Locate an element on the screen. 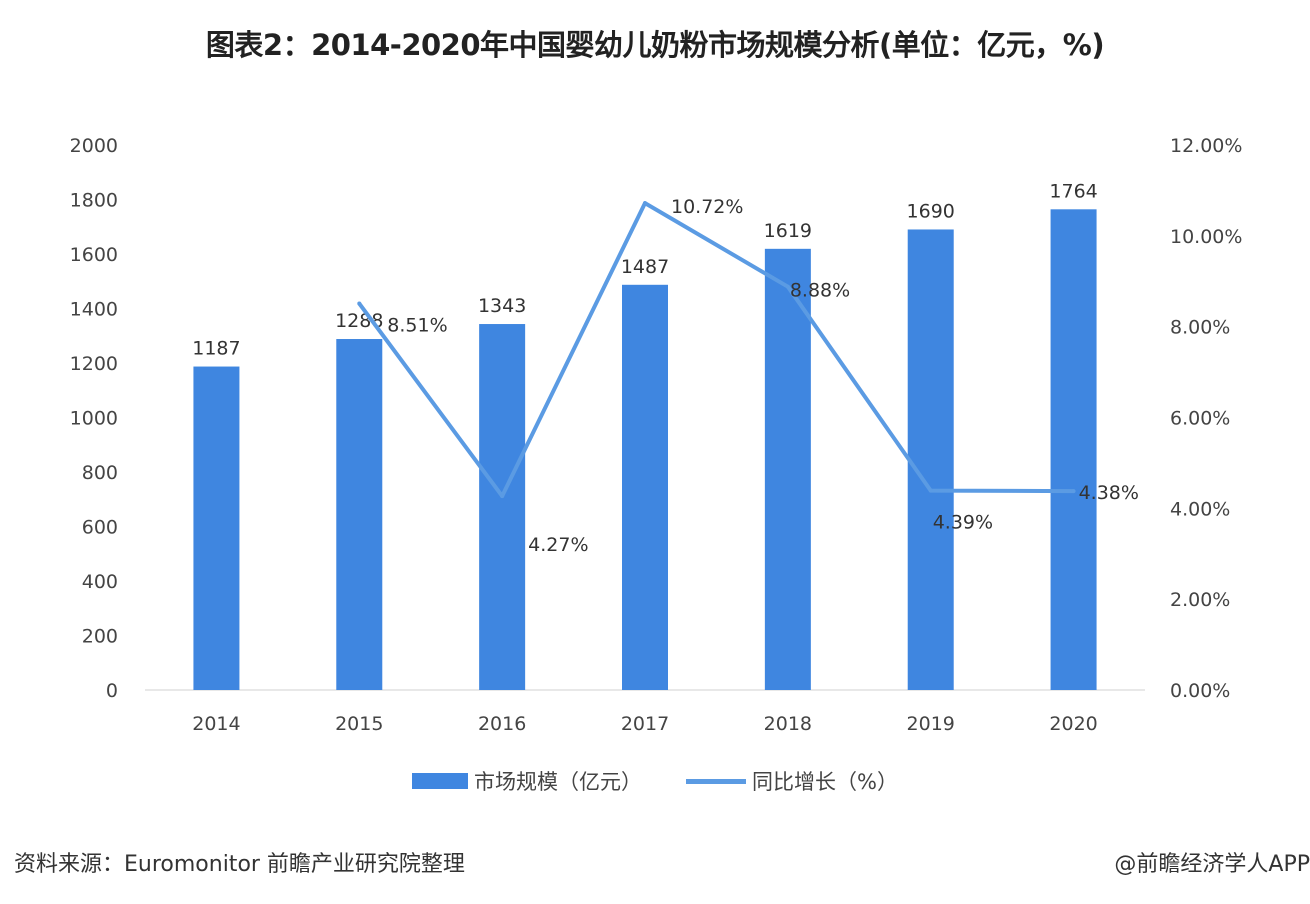 The image size is (1310, 904). growth-point-2017 is located at coordinates (645, 203).